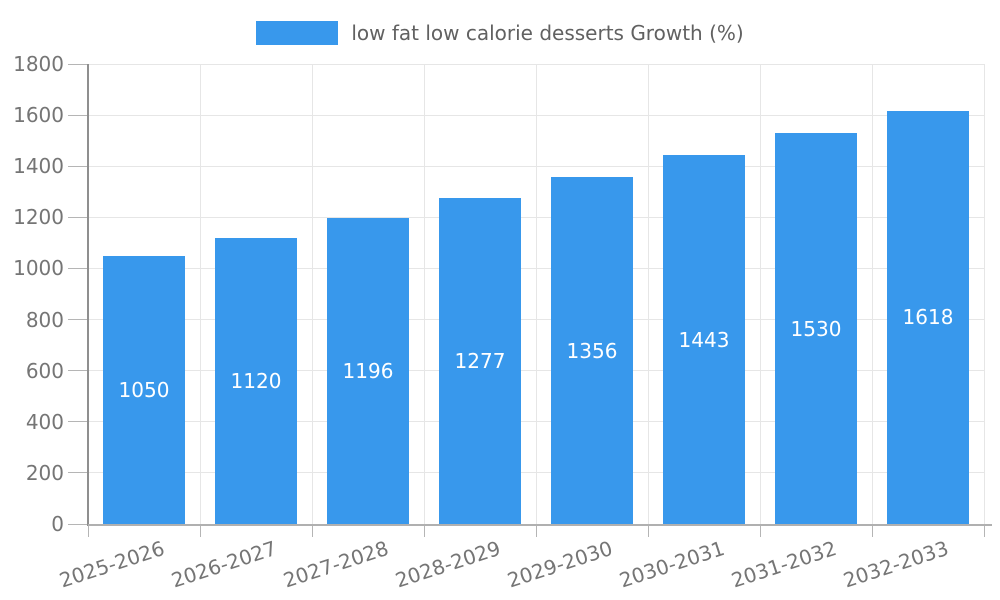 This screenshot has height=600, width=1000. I want to click on x-axis-category-label: 2030-2031, so click(672, 564).